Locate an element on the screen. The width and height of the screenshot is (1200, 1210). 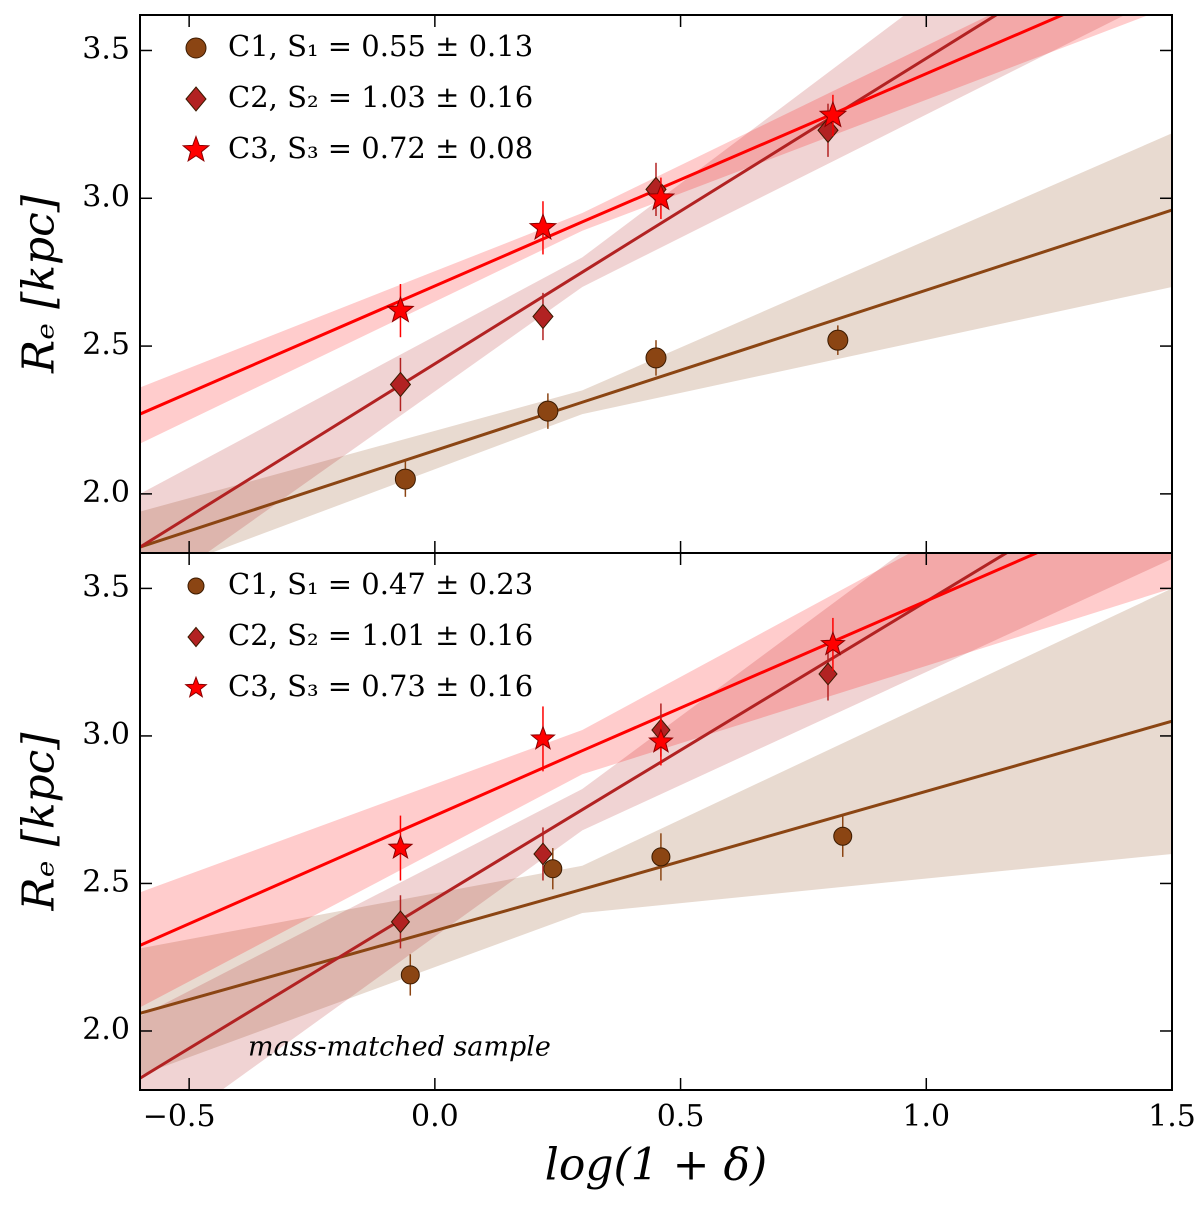
legend-label: C2, S₂ = 1.03 ± 0.16 is located at coordinates (380, 97).